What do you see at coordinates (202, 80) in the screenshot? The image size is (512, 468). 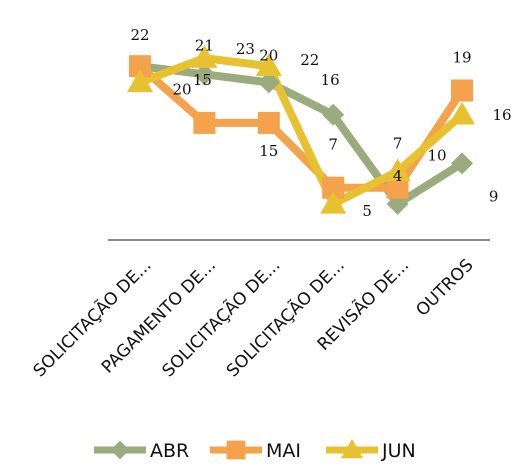 I see `data-label-mai-2: 15` at bounding box center [202, 80].